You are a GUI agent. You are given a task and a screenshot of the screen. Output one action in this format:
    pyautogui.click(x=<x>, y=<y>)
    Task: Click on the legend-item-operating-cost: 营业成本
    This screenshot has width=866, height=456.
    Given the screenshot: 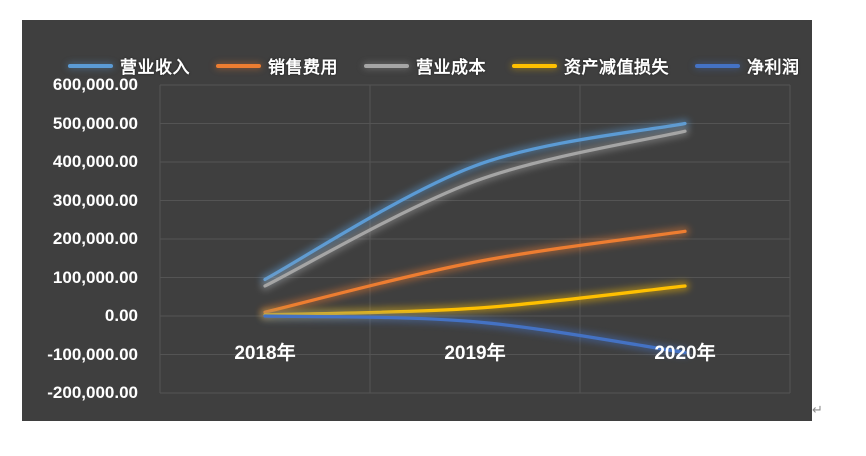 What is the action you would take?
    pyautogui.click(x=425, y=65)
    